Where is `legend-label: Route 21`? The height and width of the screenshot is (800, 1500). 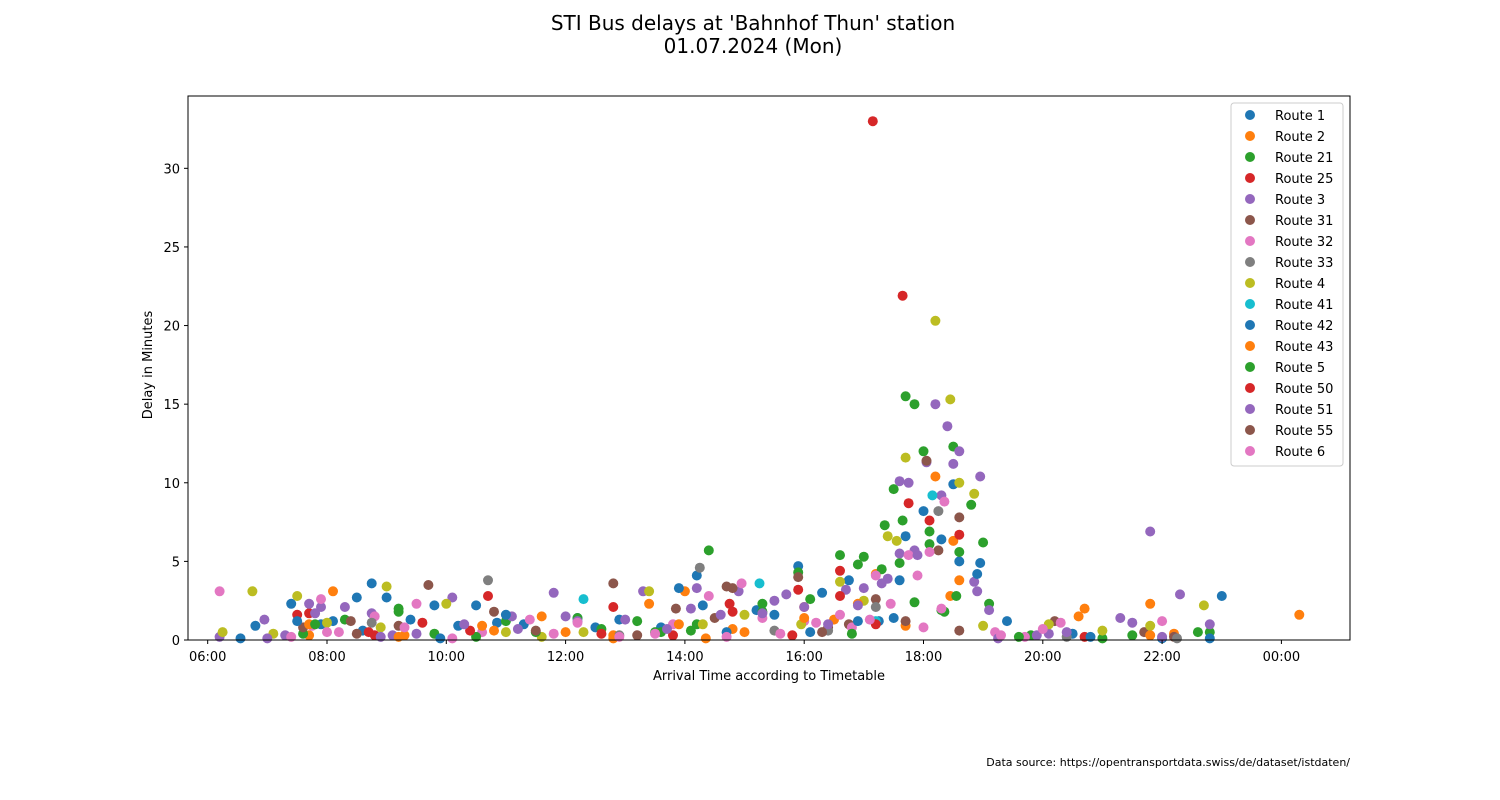
legend-label: Route 21 is located at coordinates (1304, 158).